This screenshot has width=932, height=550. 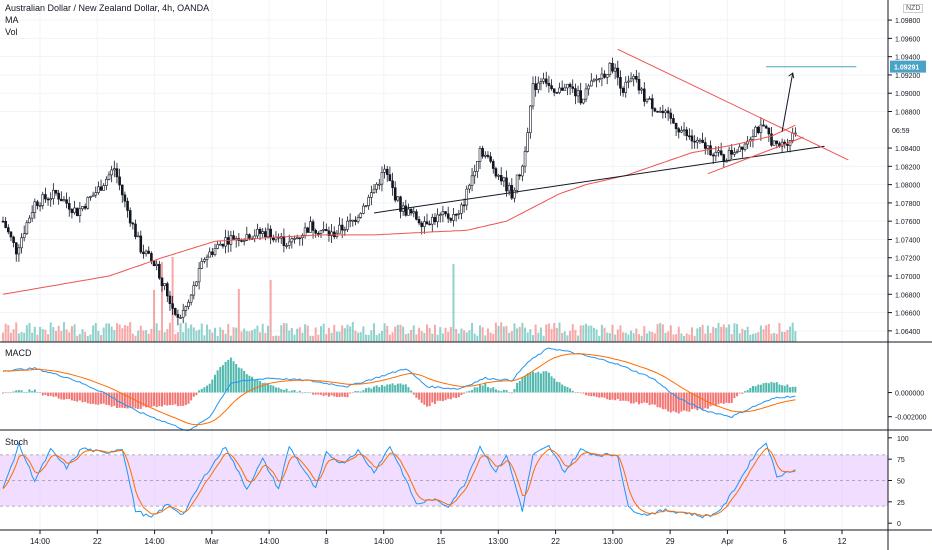 What do you see at coordinates (11, 32) in the screenshot?
I see `vol-legend: Vol` at bounding box center [11, 32].